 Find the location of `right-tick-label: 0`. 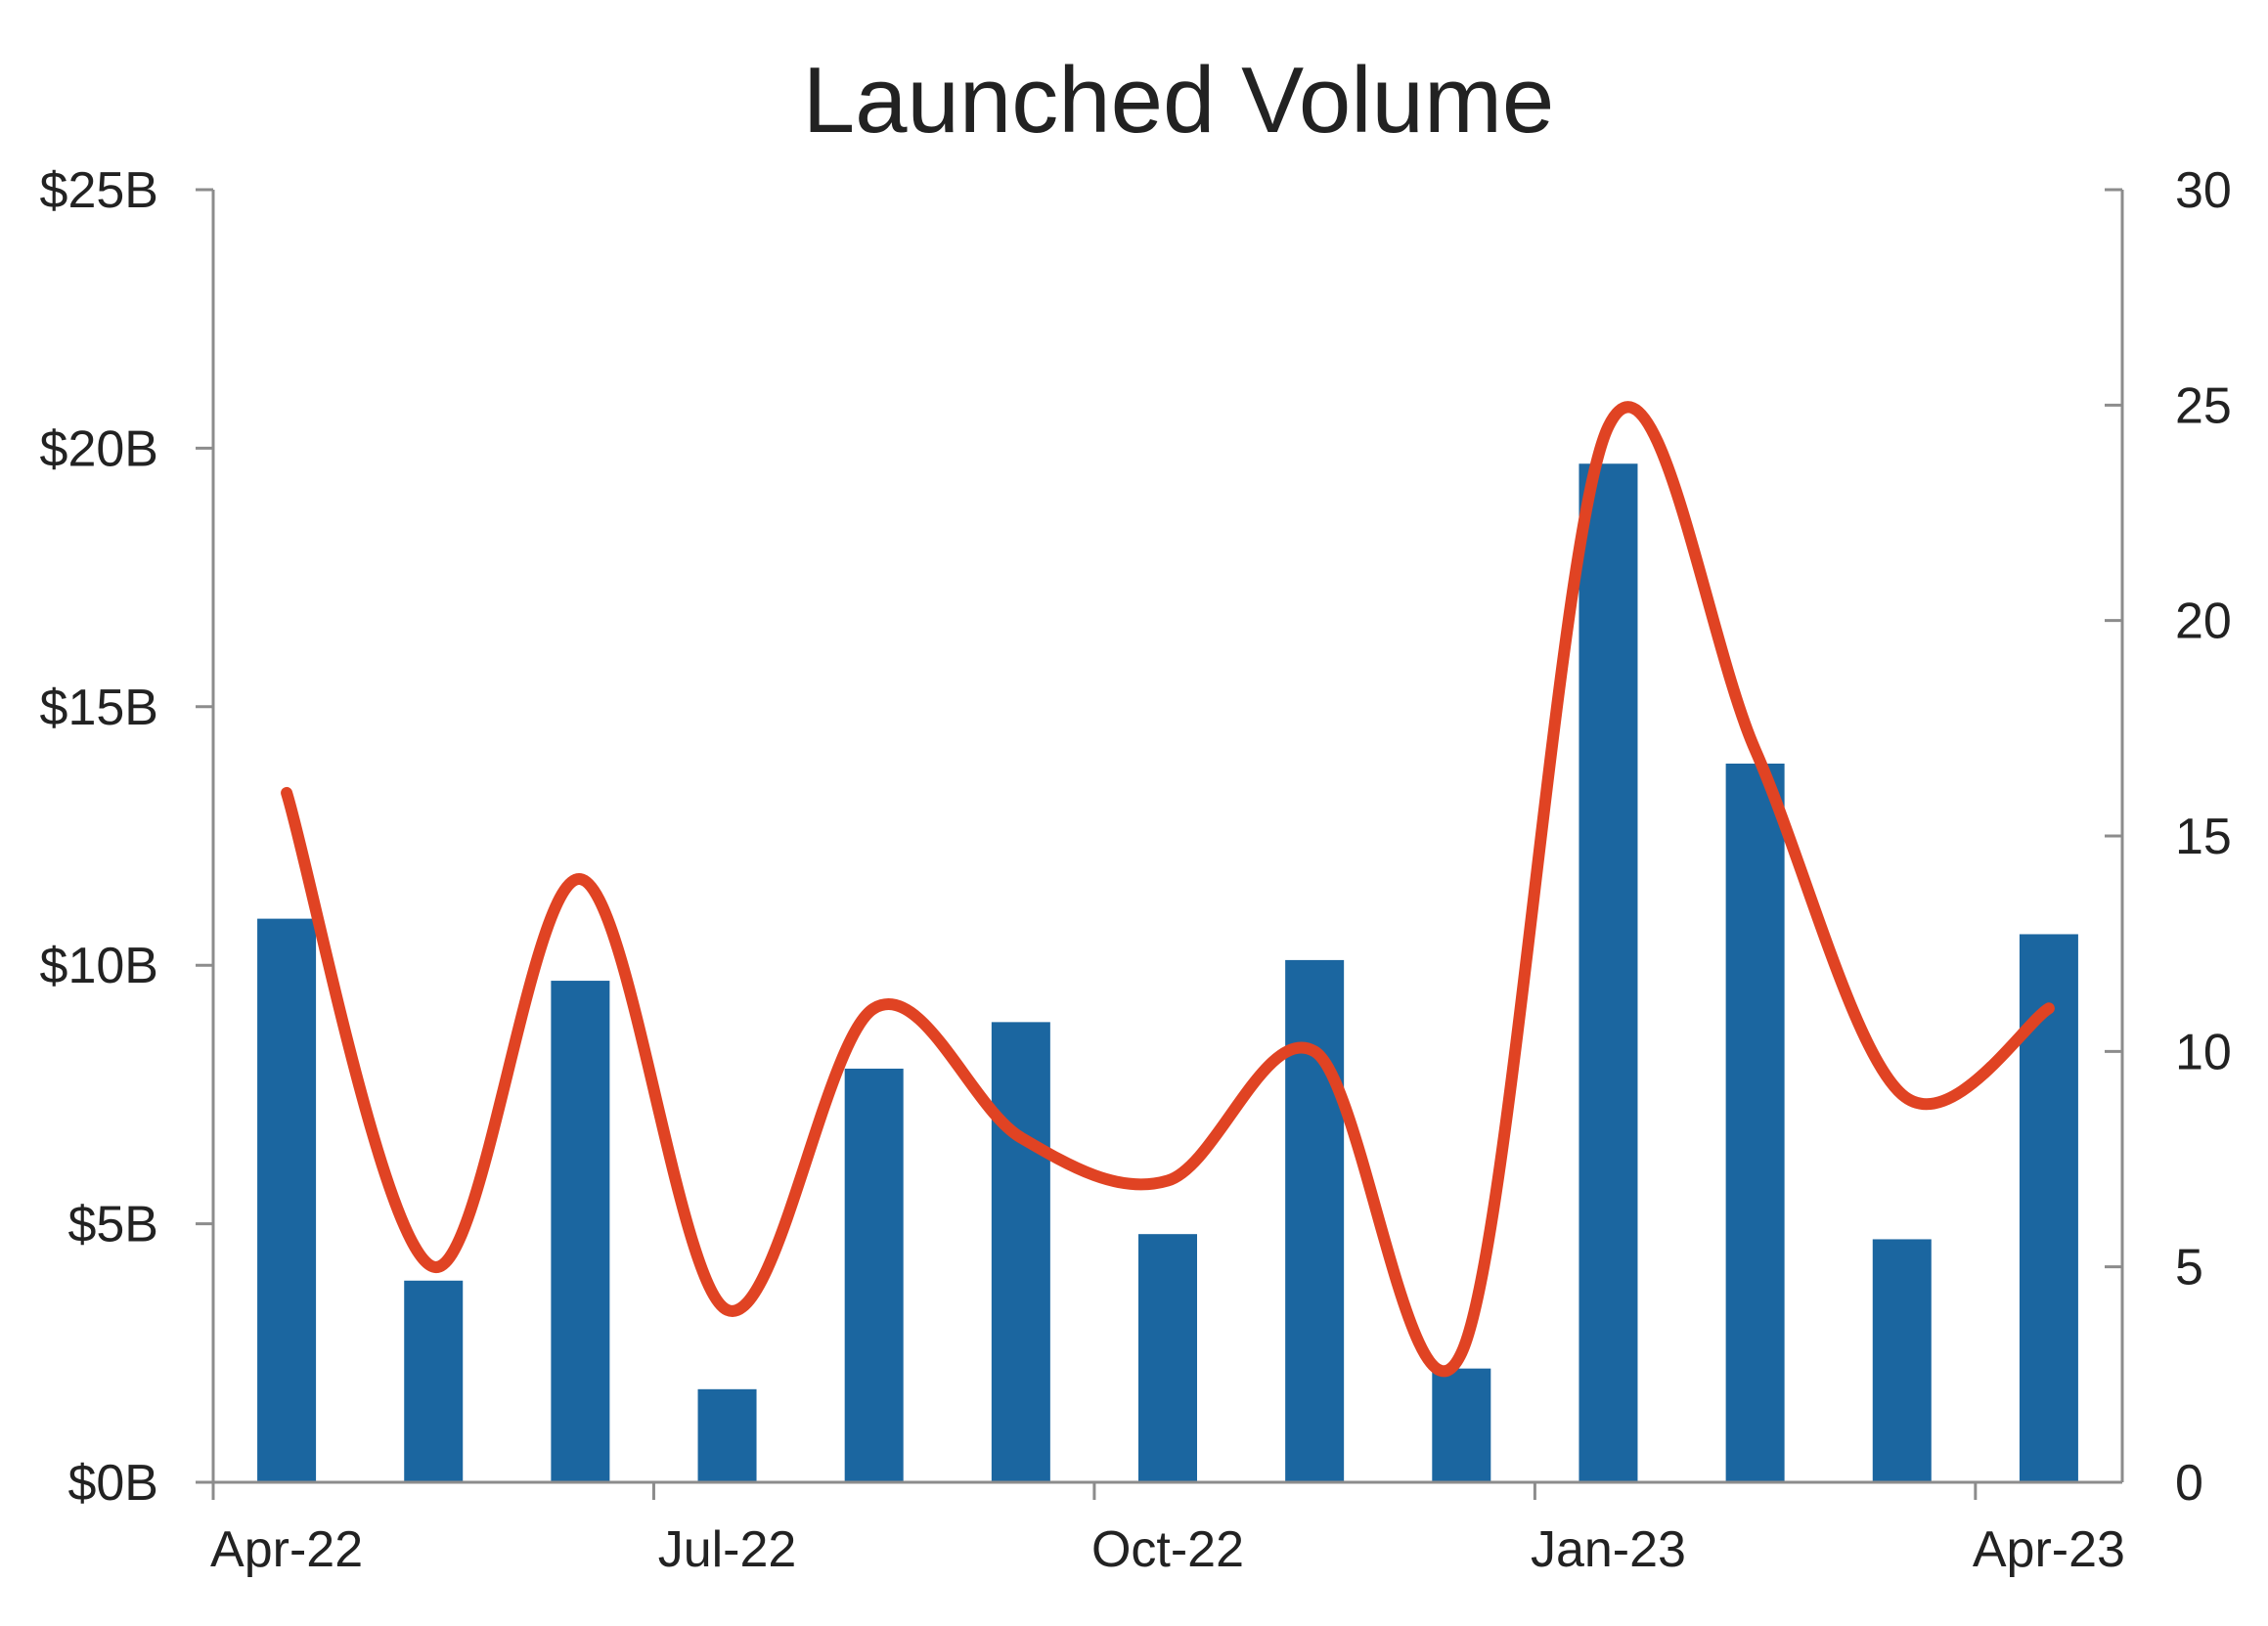

right-tick-label: 0 is located at coordinates (2189, 1483).